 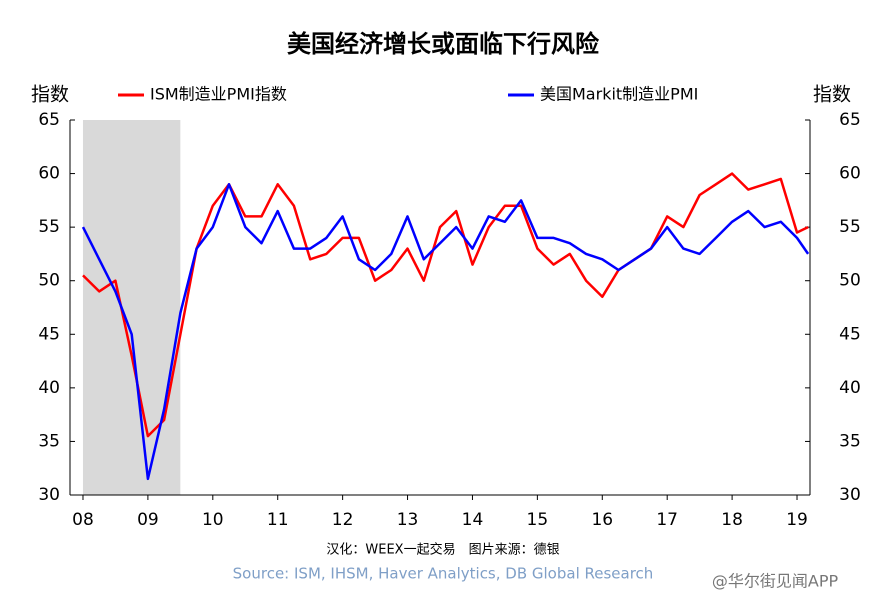 What do you see at coordinates (850, 388) in the screenshot?
I see `y2-tick-label: 40` at bounding box center [850, 388].